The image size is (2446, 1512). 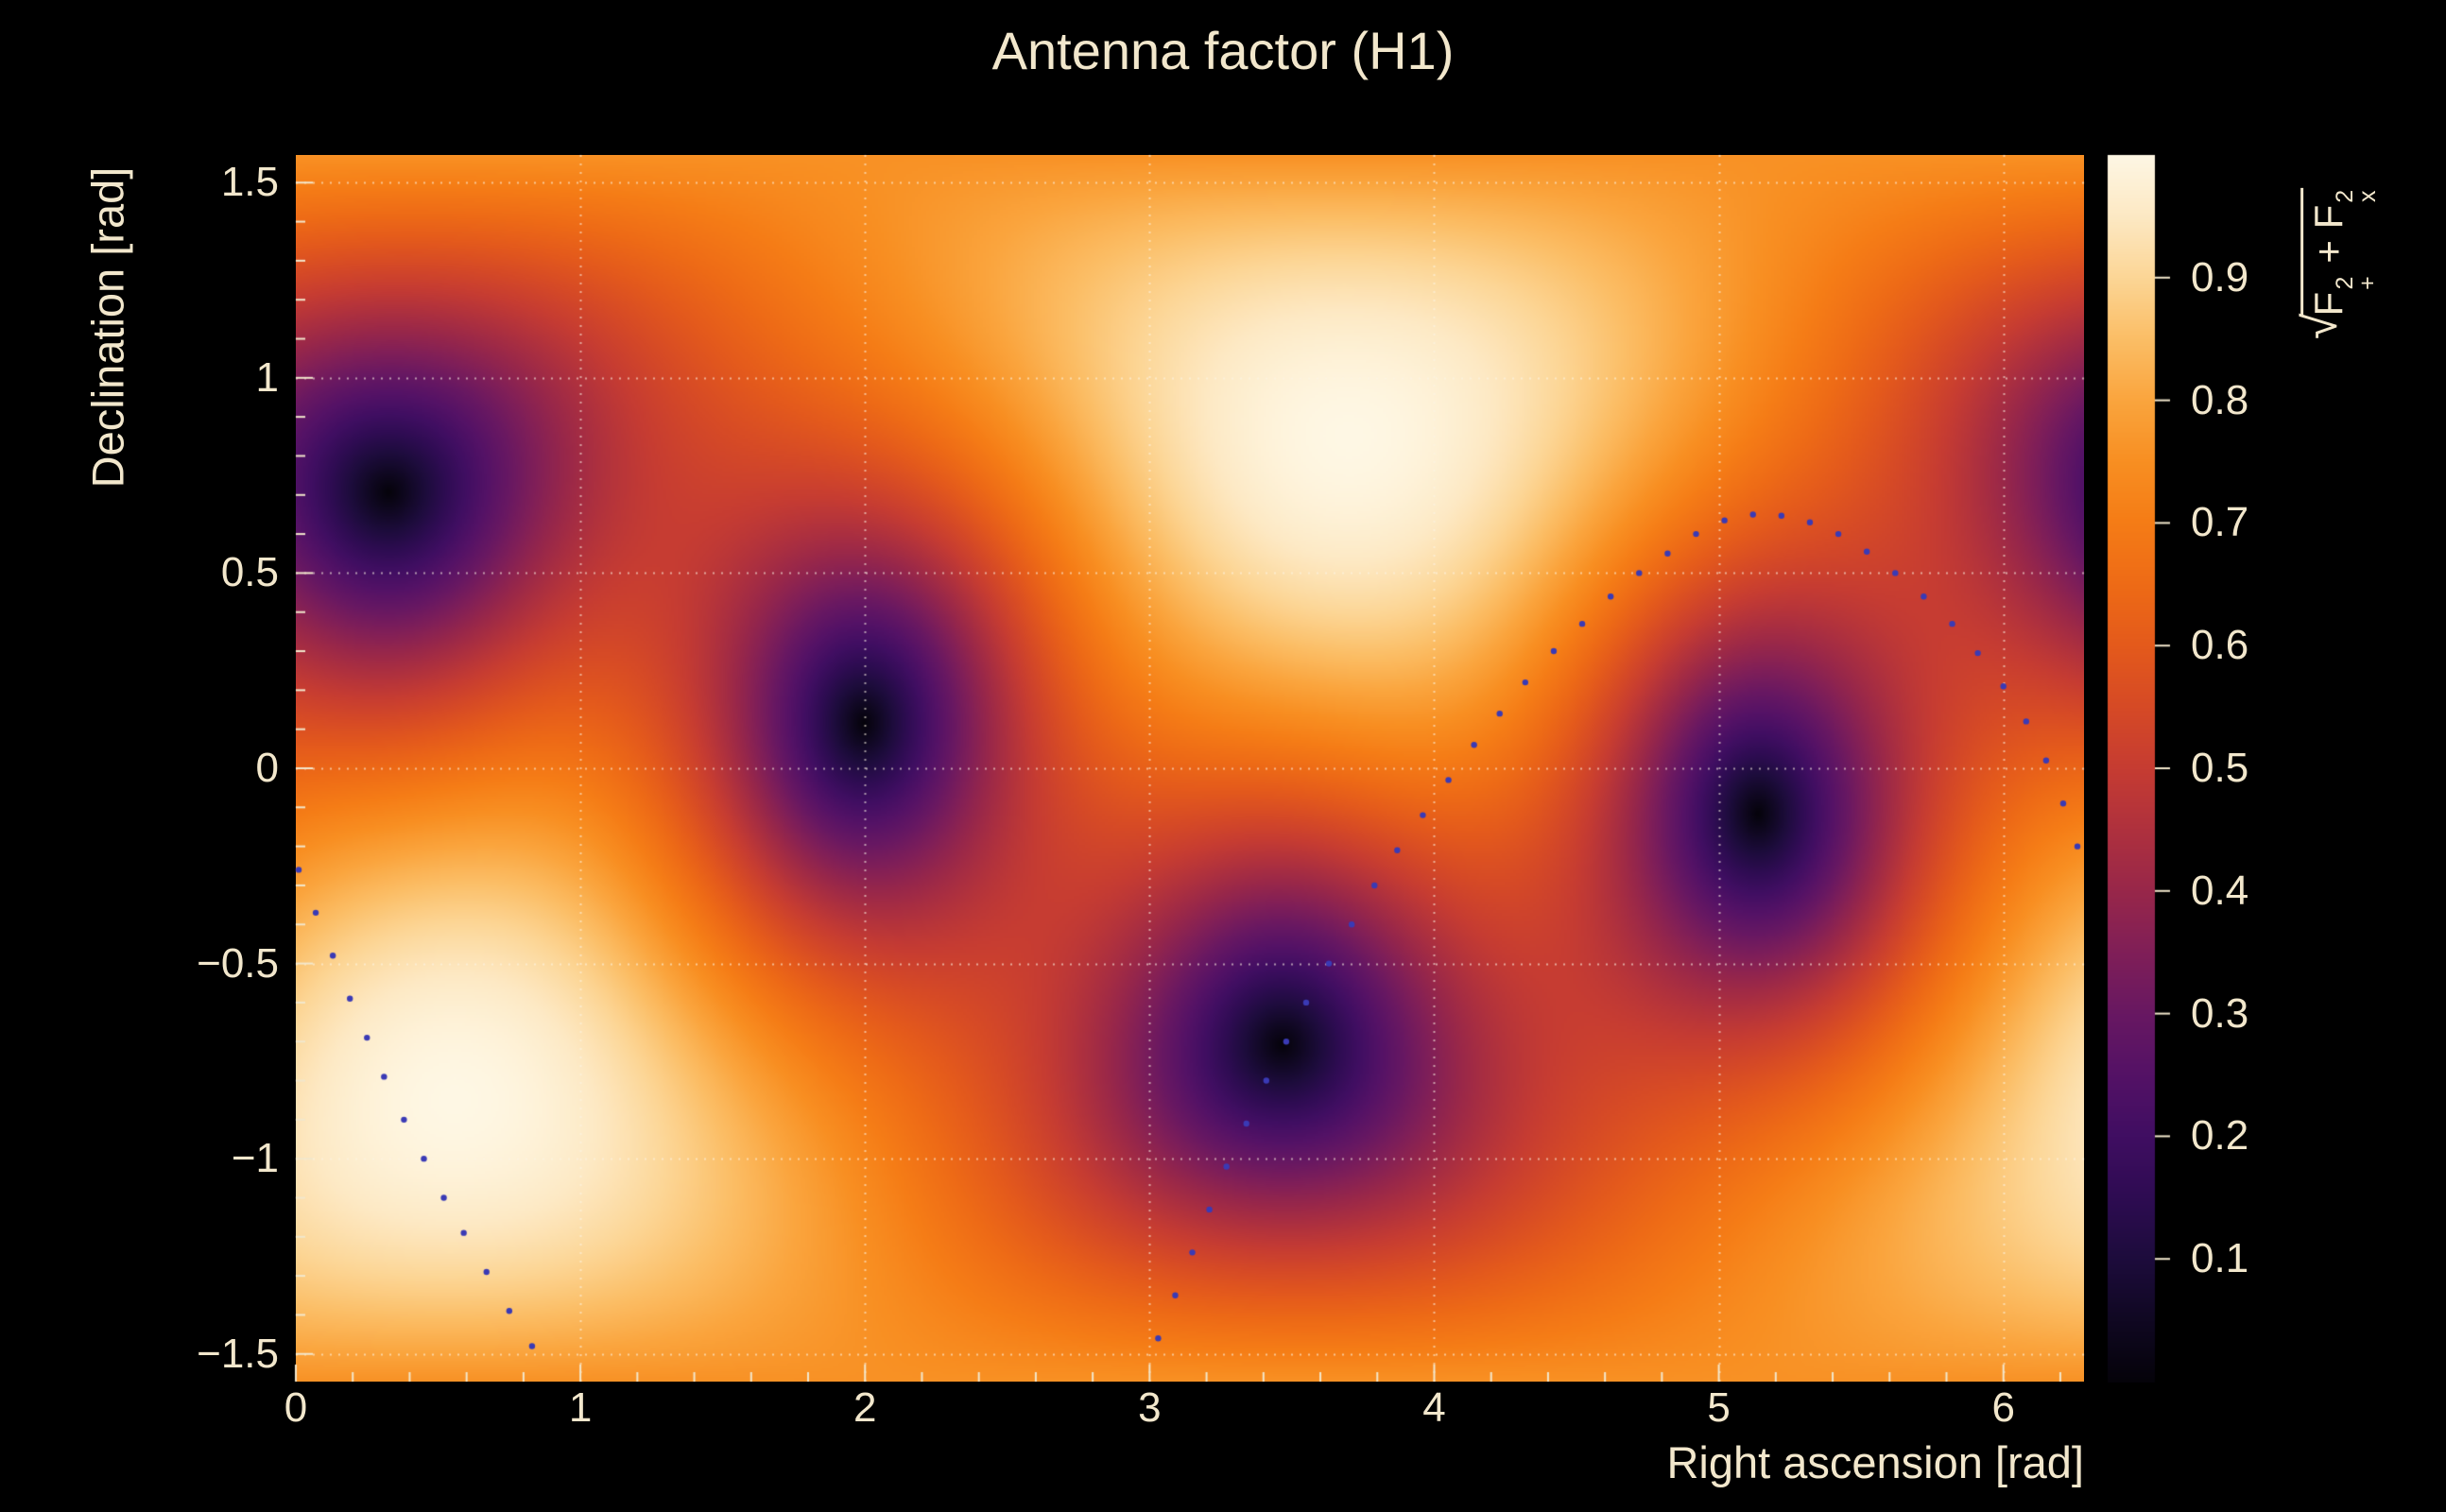 I want to click on y-tick-label-−1.5: −1.5, so click(x=238, y=1353).